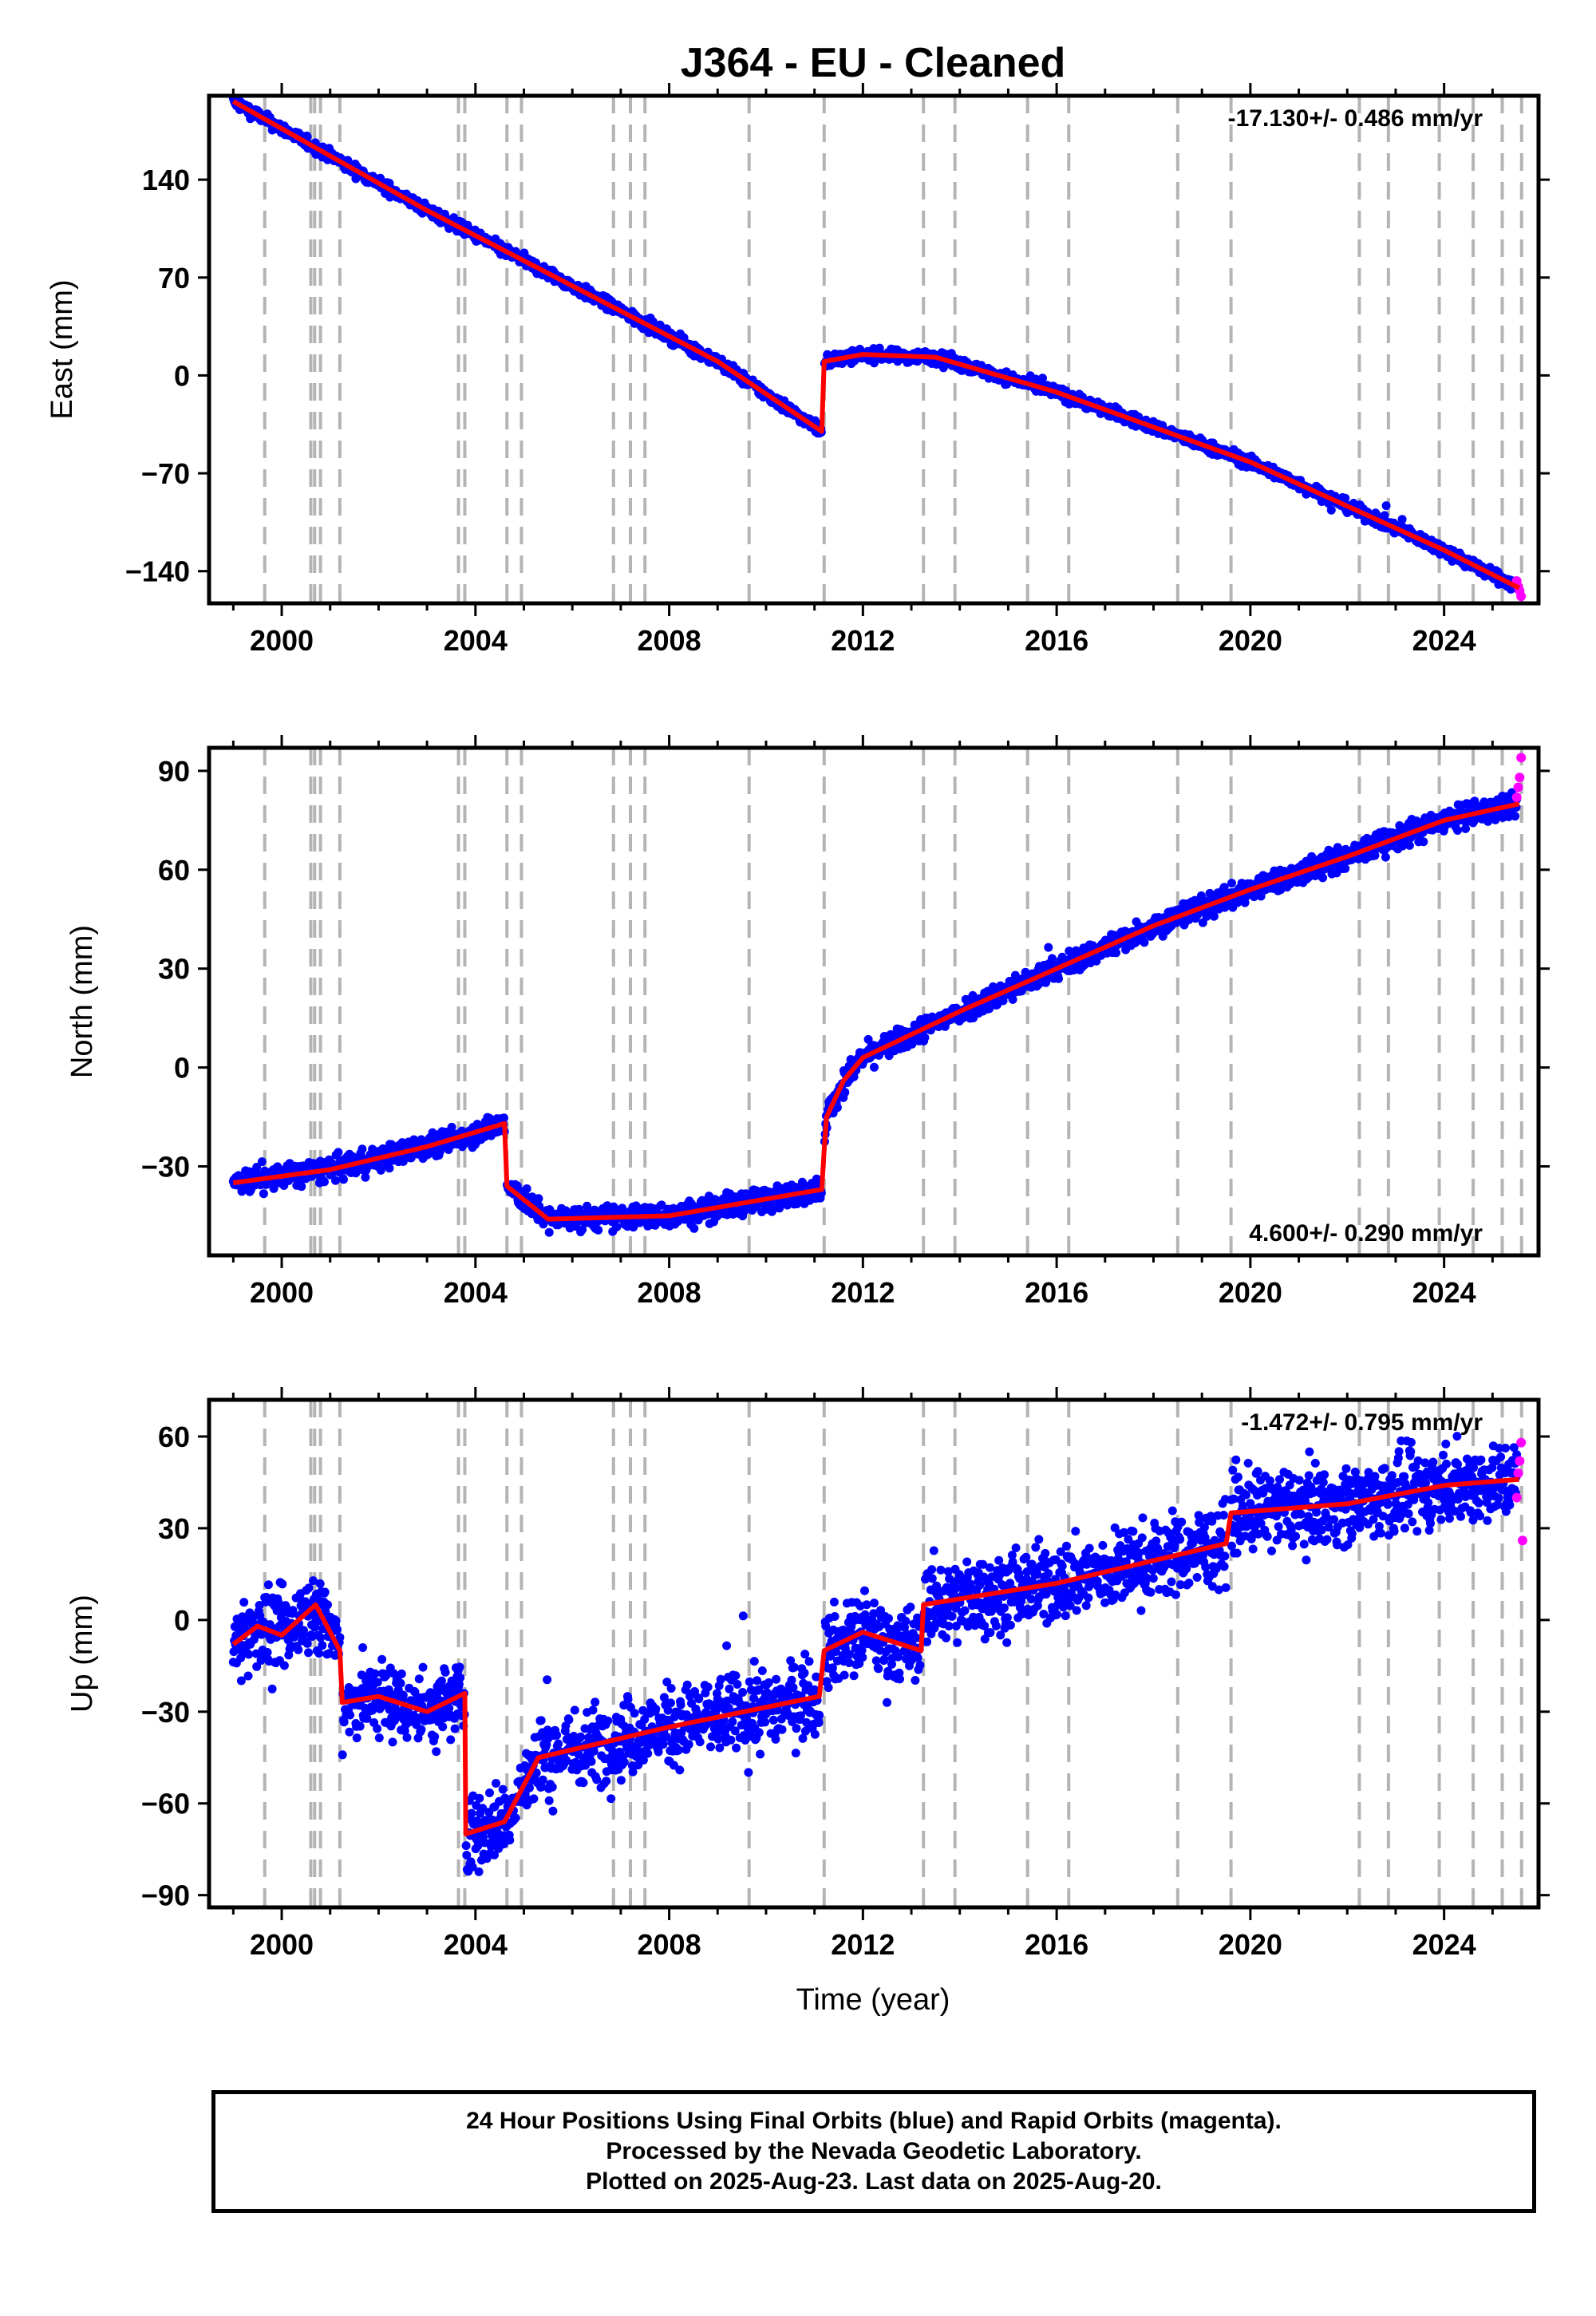 The height and width of the screenshot is (2316, 1596). I want to click on model-line, so click(876, 1011).